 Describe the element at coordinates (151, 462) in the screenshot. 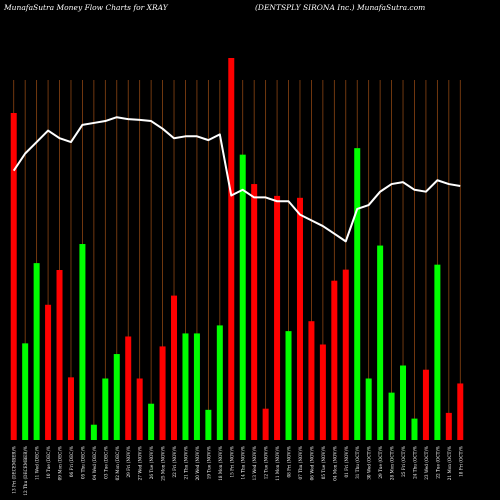

I see `x-tick-label: 26 Tue (NOV)%` at that location.